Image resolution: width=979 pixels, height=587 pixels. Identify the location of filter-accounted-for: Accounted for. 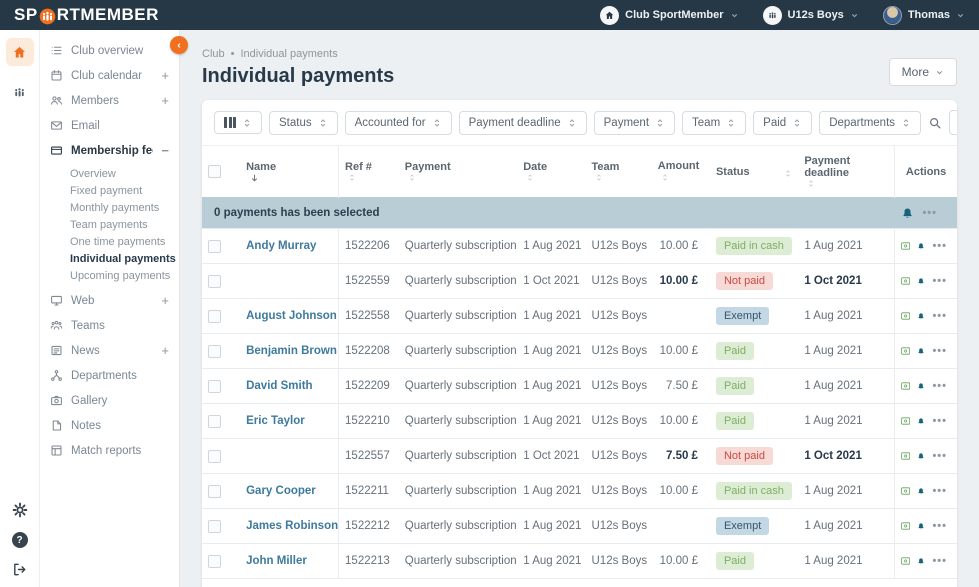
(398, 122).